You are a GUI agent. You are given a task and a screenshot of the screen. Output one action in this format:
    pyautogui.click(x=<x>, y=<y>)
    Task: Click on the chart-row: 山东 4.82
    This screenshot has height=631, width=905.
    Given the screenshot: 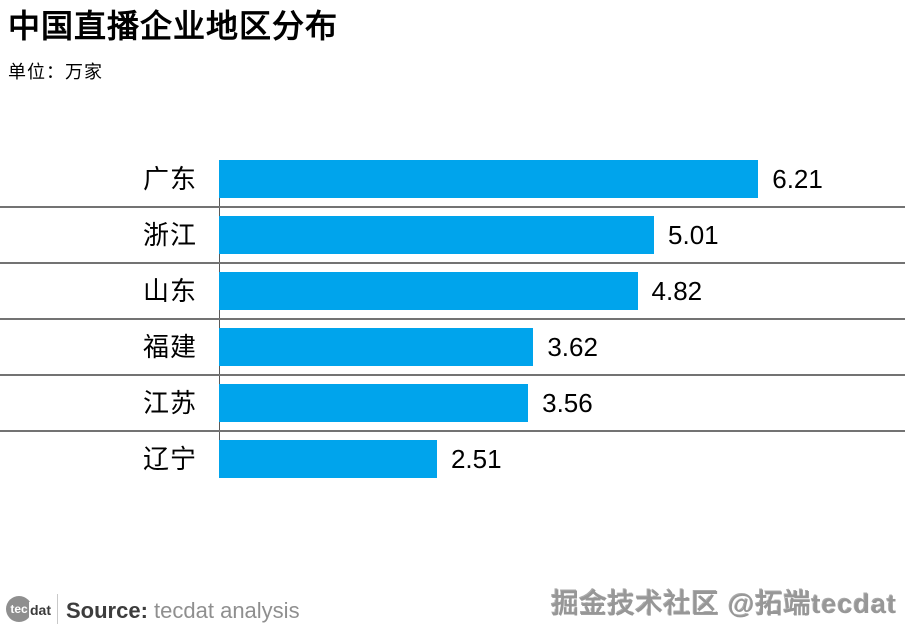 What is the action you would take?
    pyautogui.click(x=452, y=292)
    